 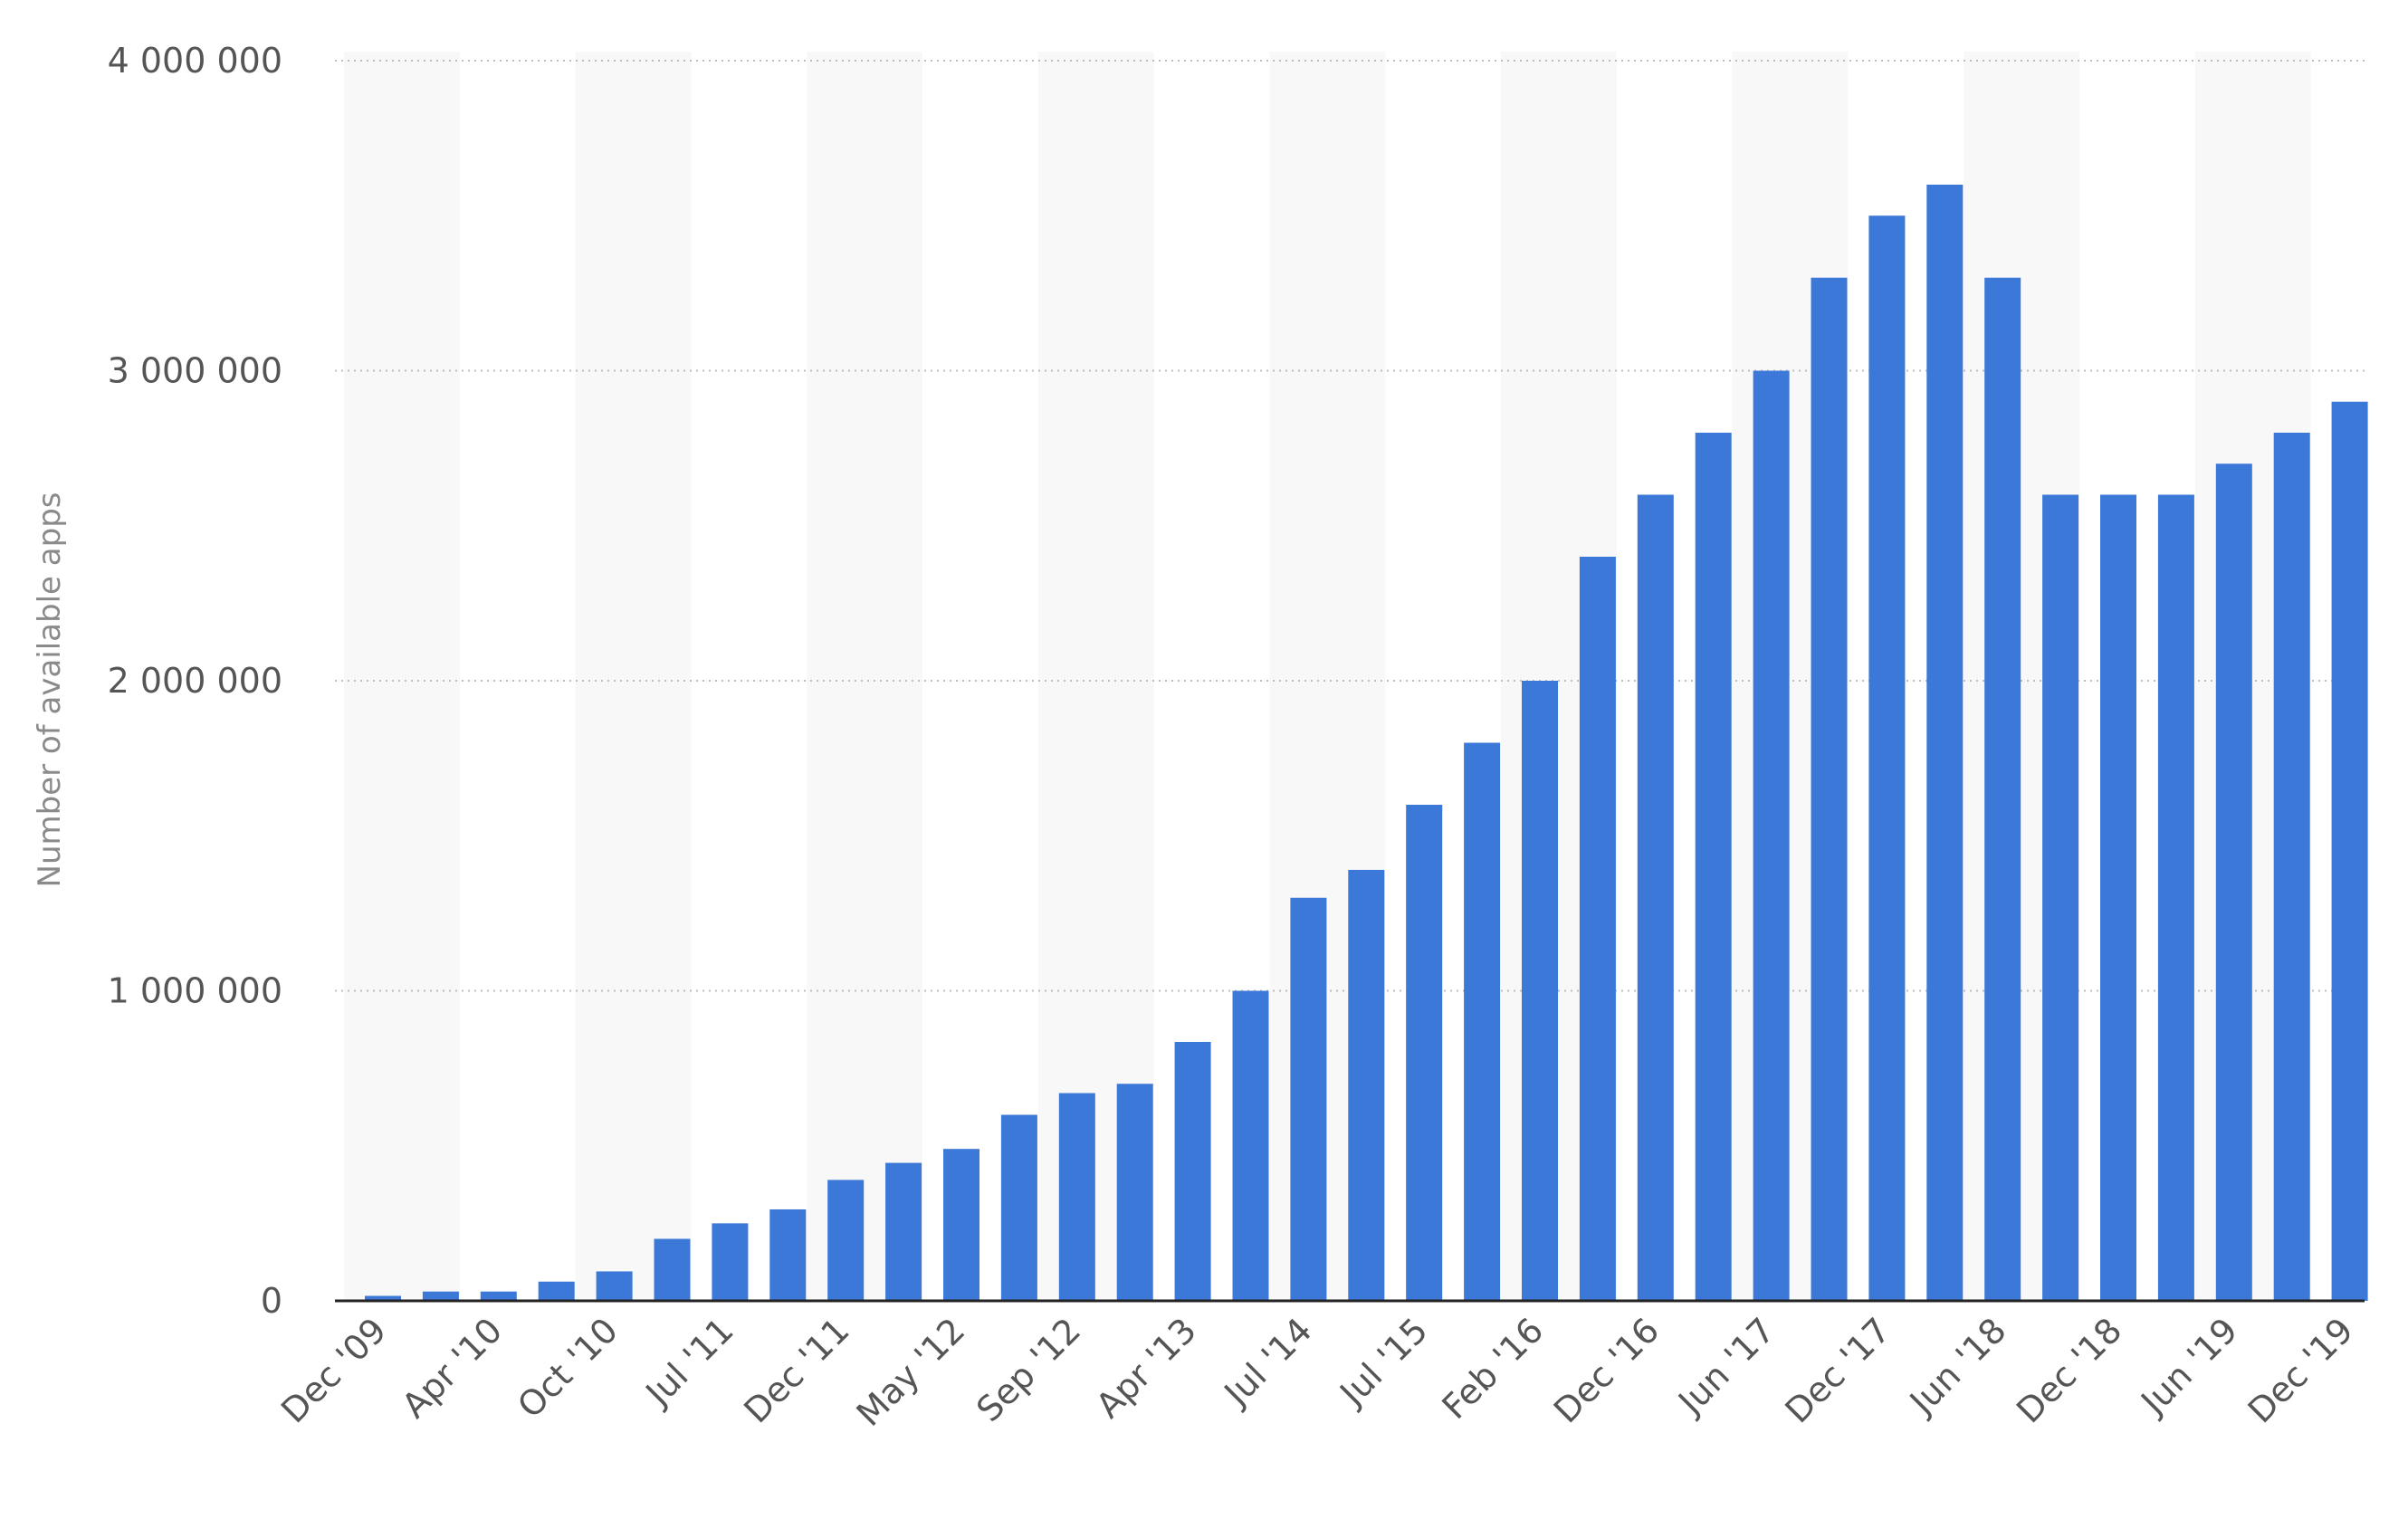 I want to click on x-tick-label: Dec '19, so click(x=2301, y=1370).